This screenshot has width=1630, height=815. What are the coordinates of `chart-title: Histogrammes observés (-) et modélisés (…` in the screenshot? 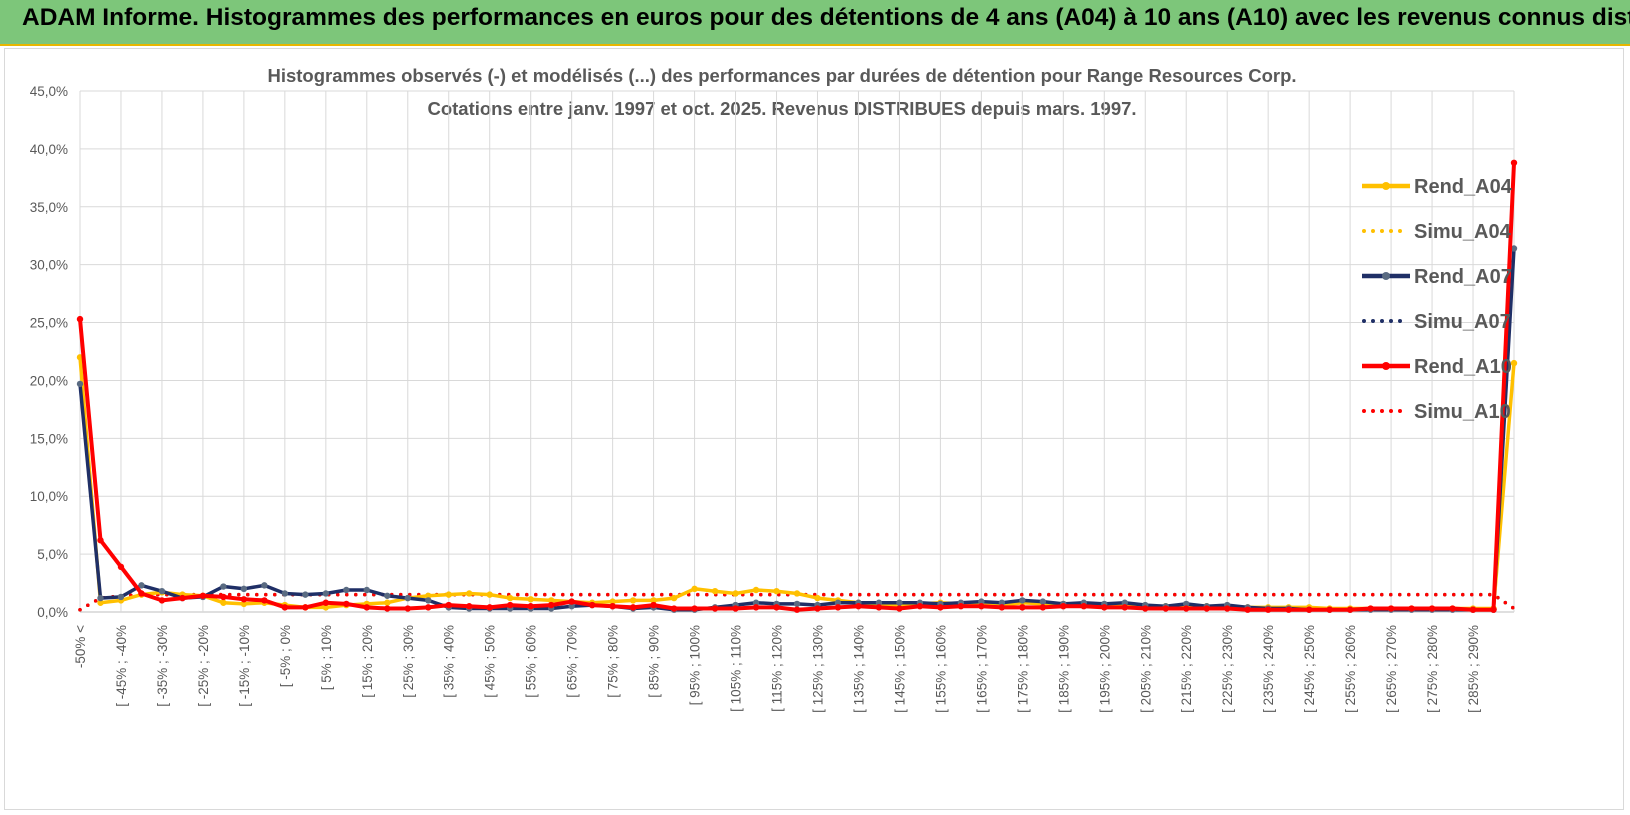 It's located at (781, 75).